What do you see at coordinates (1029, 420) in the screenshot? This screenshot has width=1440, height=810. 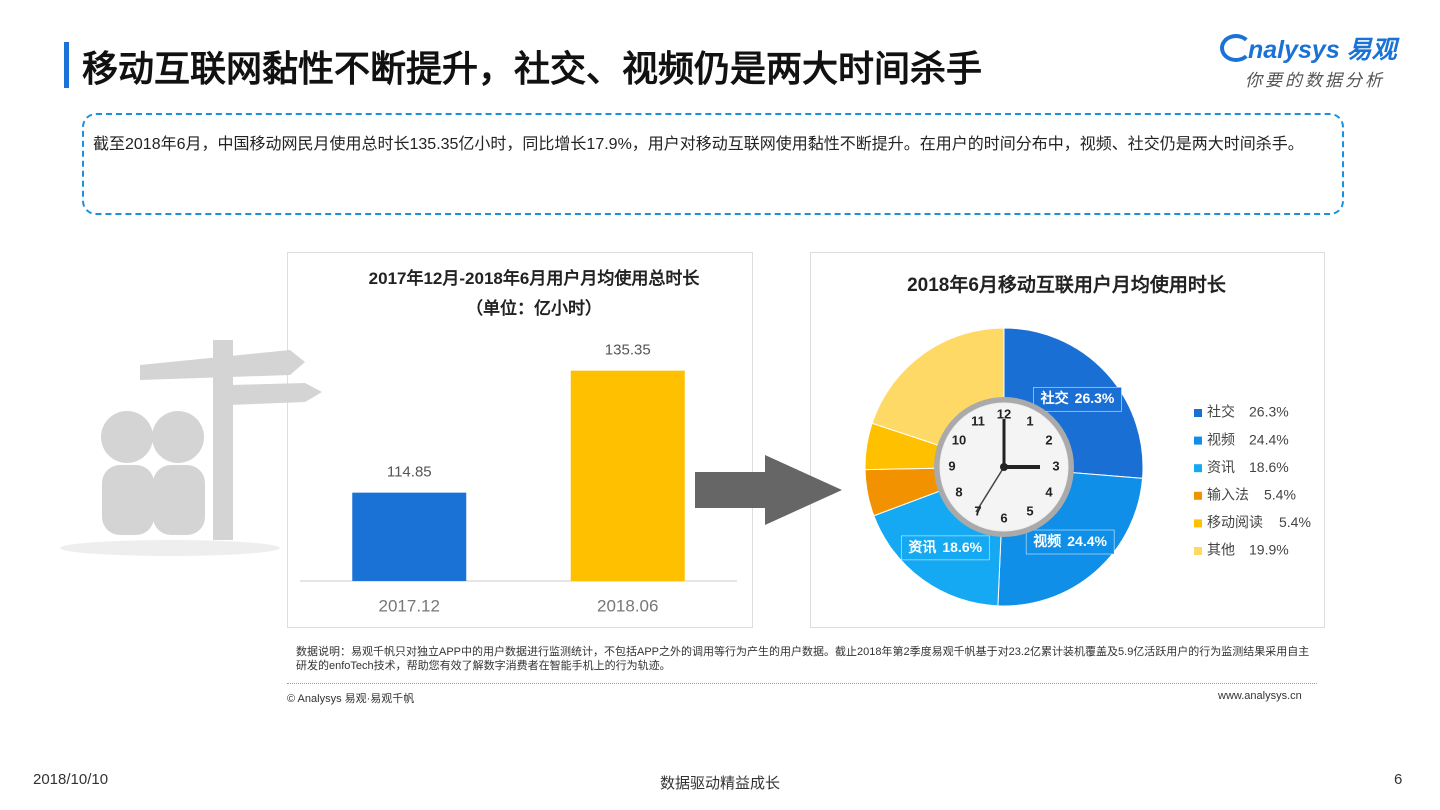 I see `clock-number: 1` at bounding box center [1029, 420].